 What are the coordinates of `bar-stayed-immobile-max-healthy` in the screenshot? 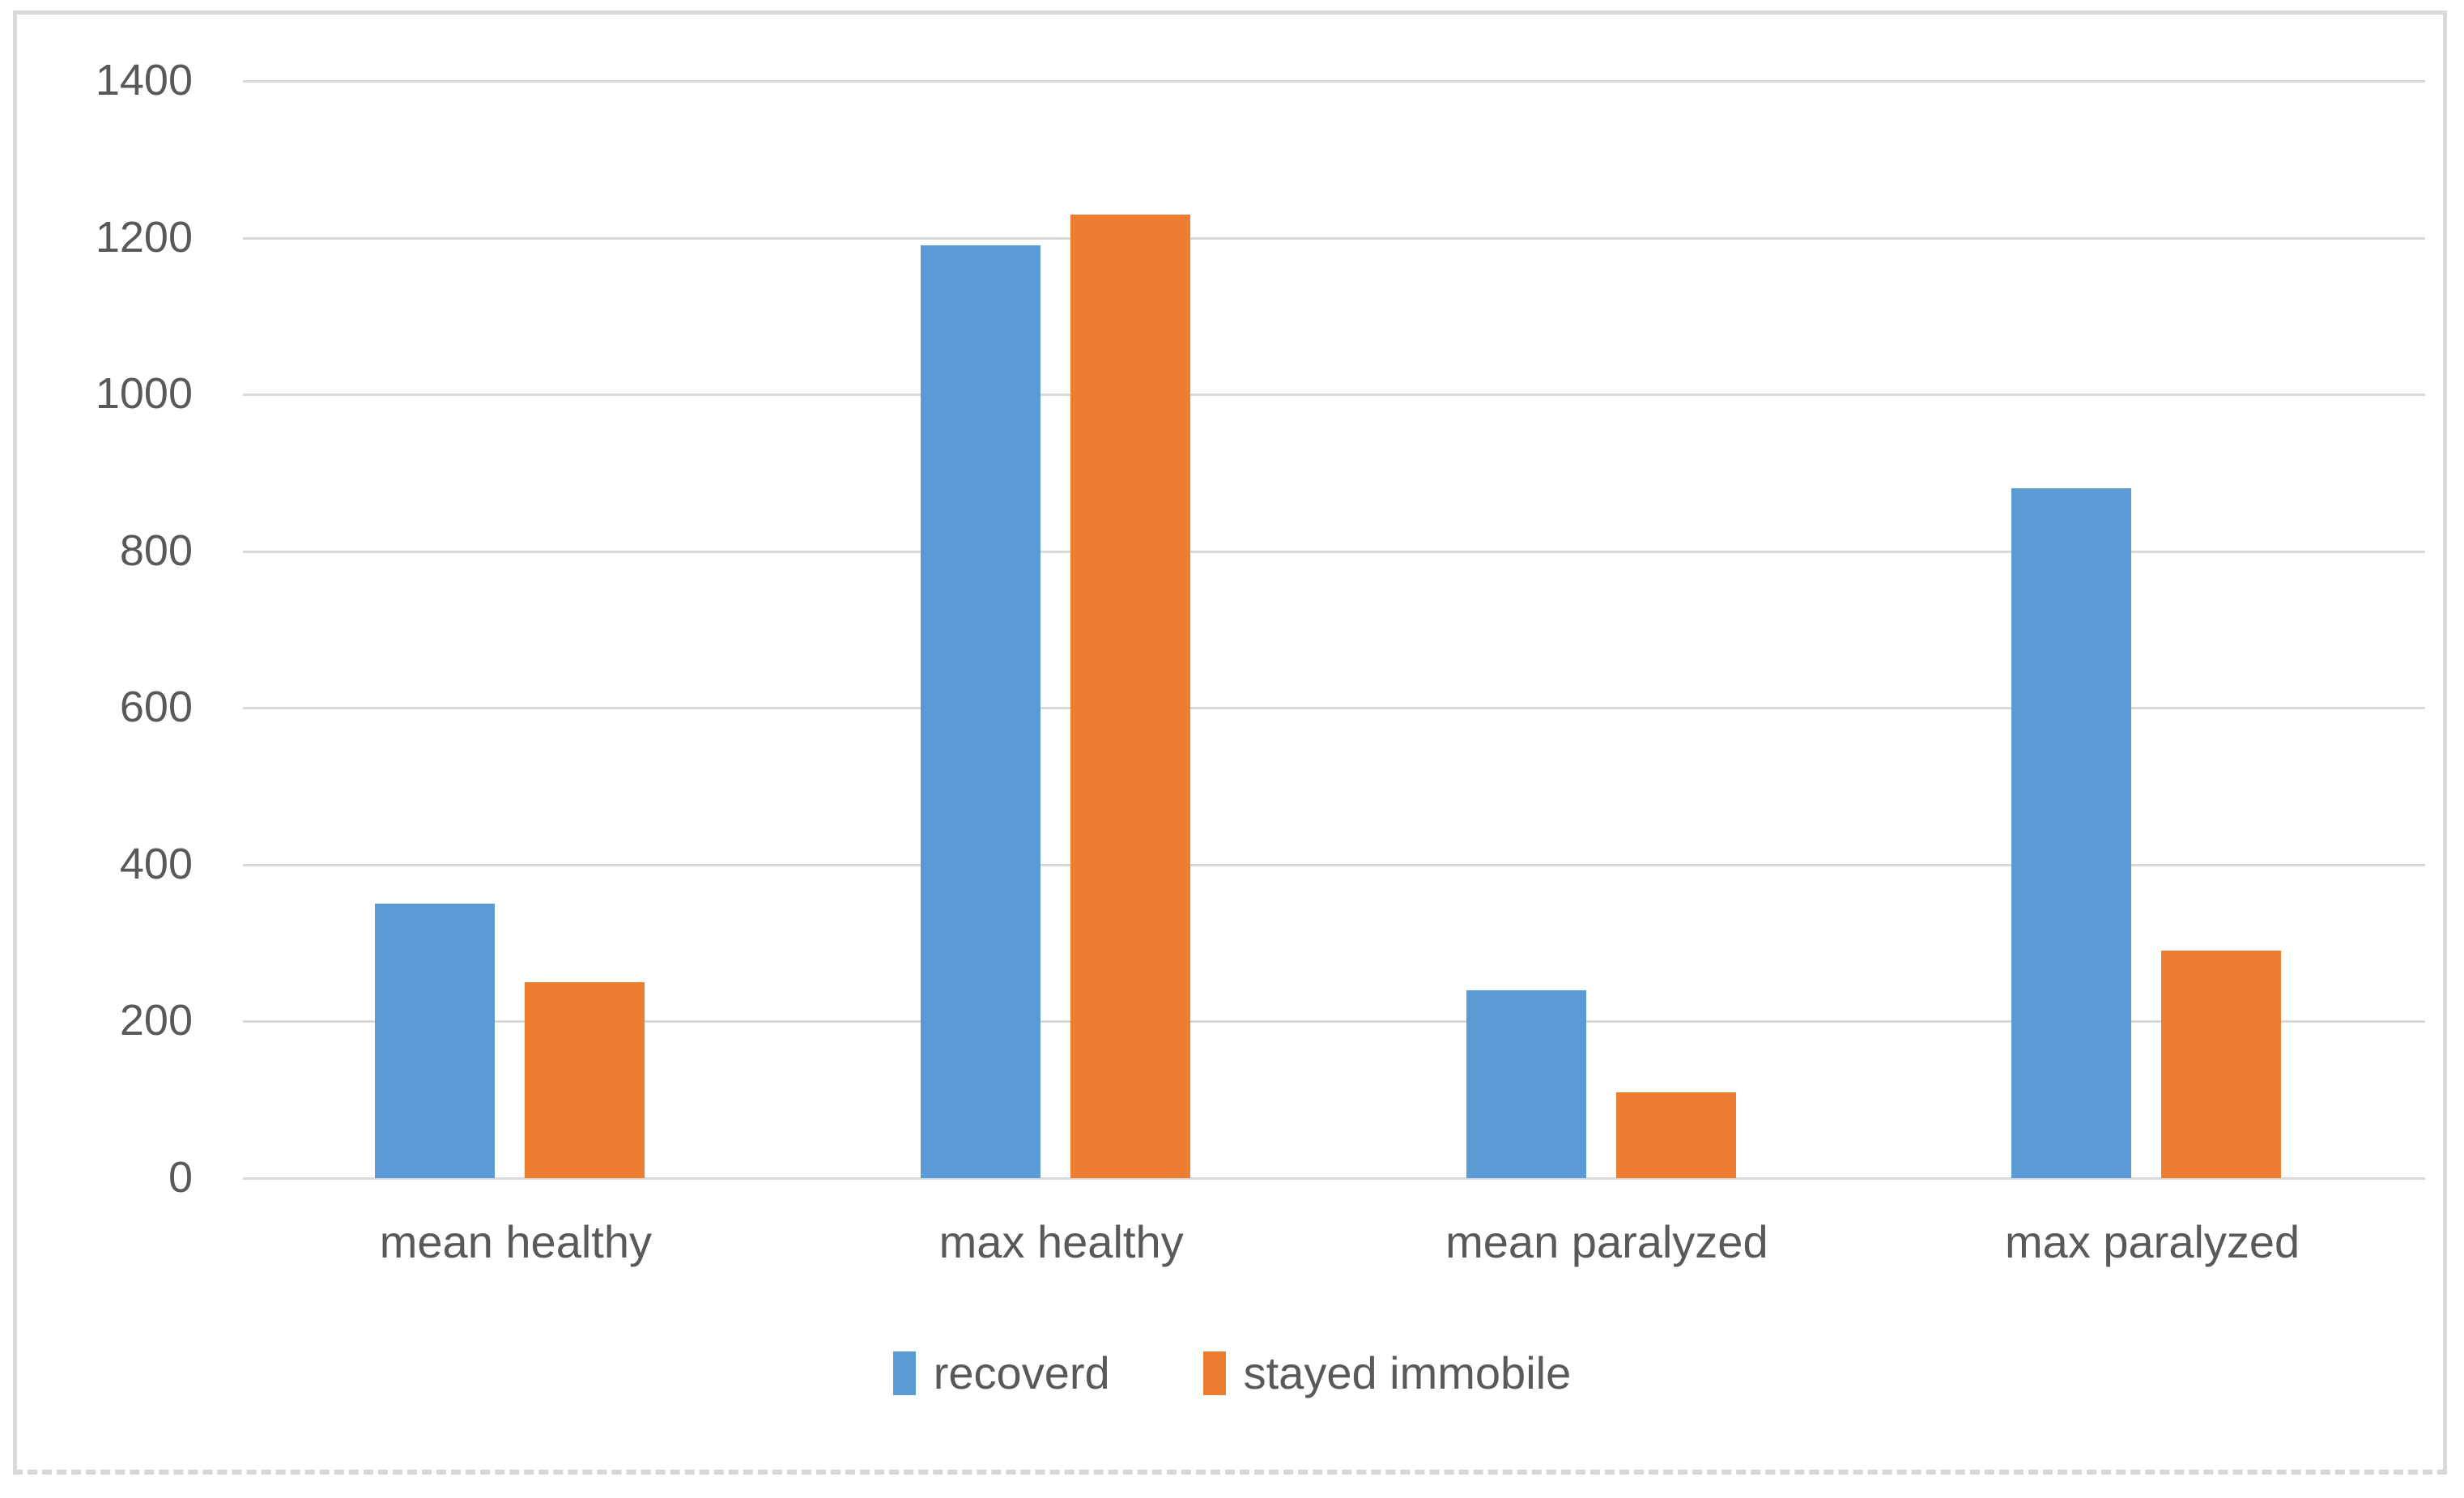 It's located at (1130, 696).